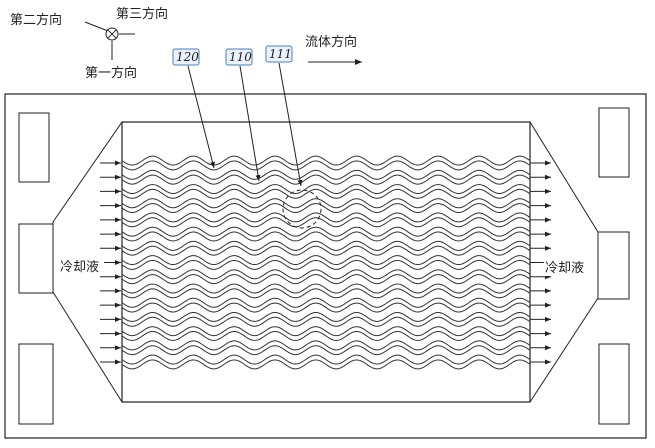 The width and height of the screenshot is (655, 448). What do you see at coordinates (326, 336) in the screenshot?
I see `channel-13-bottom-wall` at bounding box center [326, 336].